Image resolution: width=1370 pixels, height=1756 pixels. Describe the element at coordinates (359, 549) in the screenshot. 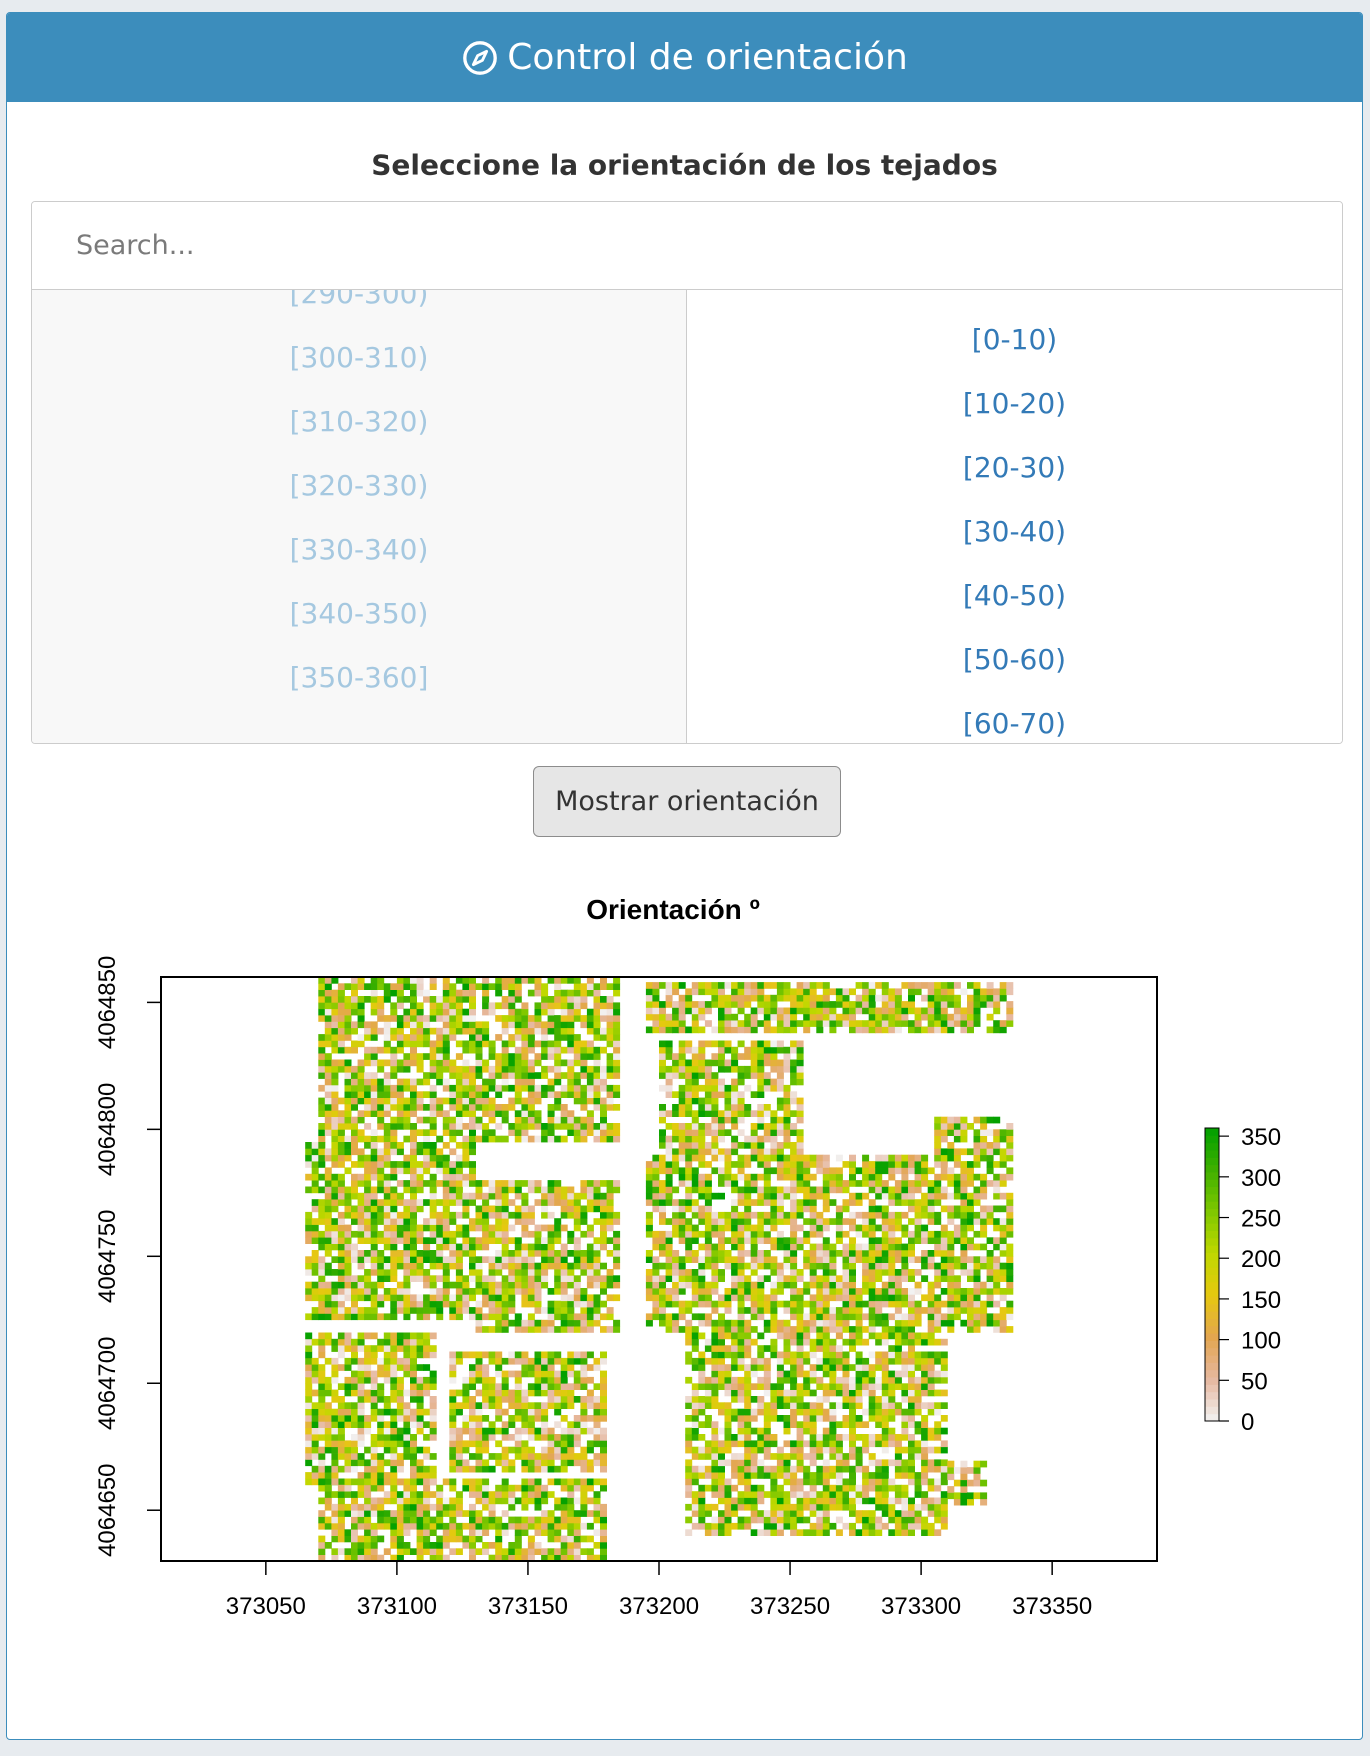

I see `option-item: [330-340)` at that location.